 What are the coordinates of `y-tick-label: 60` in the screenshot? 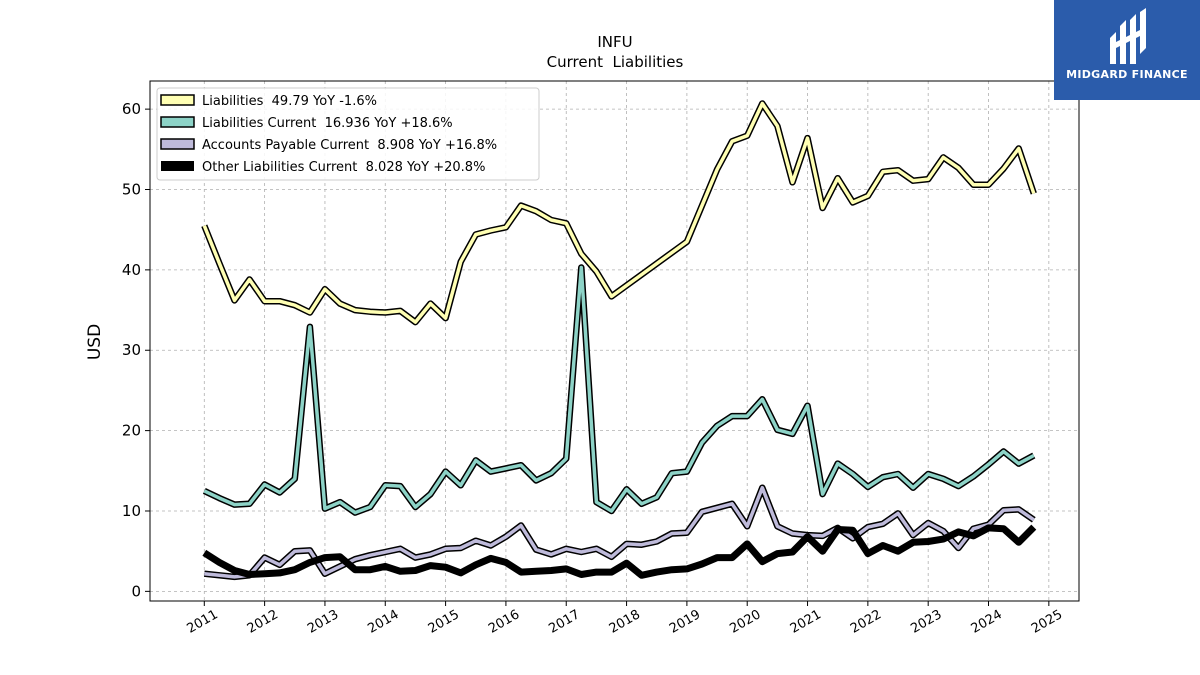 It's located at (131, 109).